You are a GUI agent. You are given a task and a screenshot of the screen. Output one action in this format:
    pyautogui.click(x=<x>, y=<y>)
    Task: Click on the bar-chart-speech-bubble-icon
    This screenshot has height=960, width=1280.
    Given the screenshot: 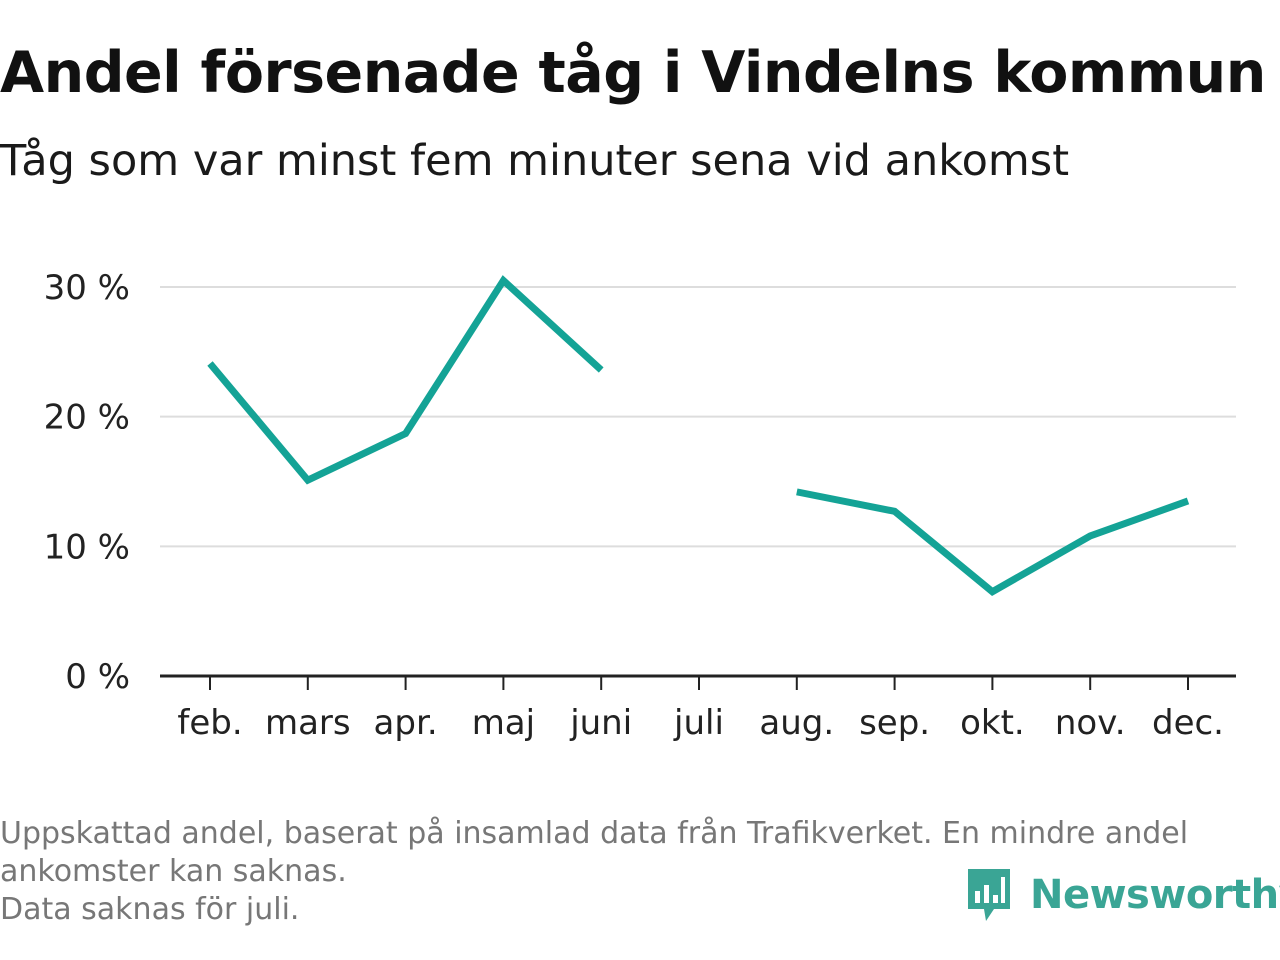 What is the action you would take?
    pyautogui.click(x=989, y=895)
    